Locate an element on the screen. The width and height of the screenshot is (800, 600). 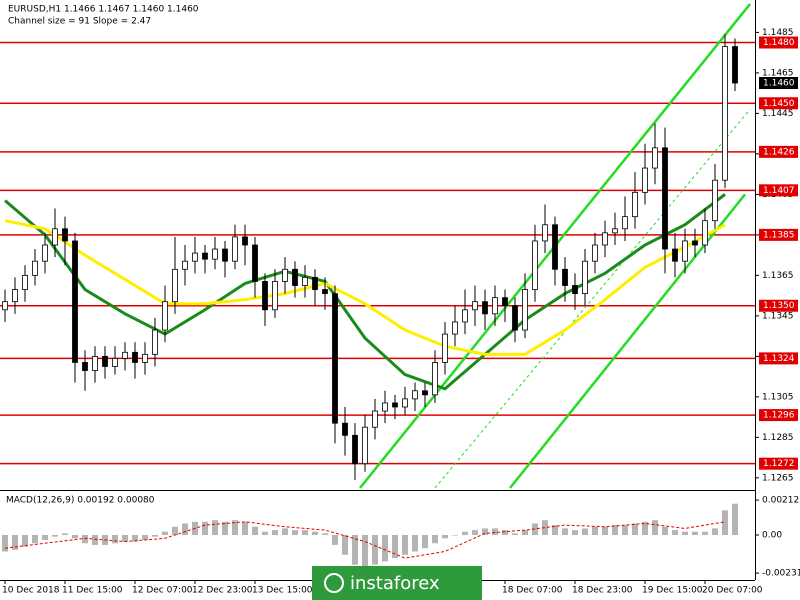
level-label: 1.1324 is located at coordinates (779, 359).